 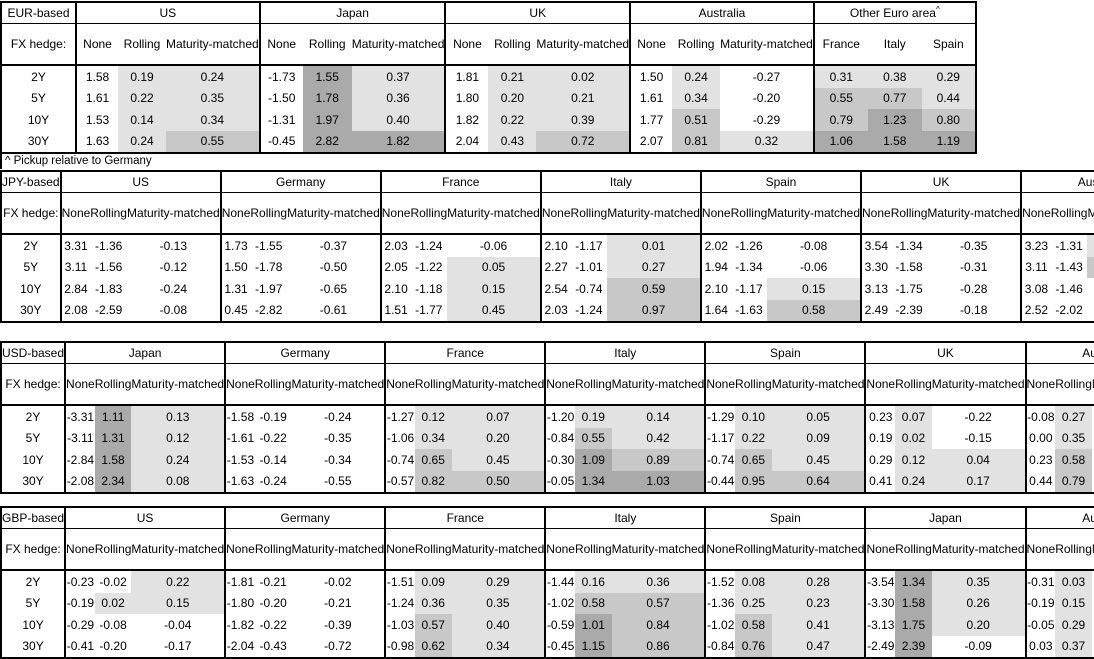 What do you see at coordinates (1088, 353) in the screenshot?
I see `group-header-label: Australia` at bounding box center [1088, 353].